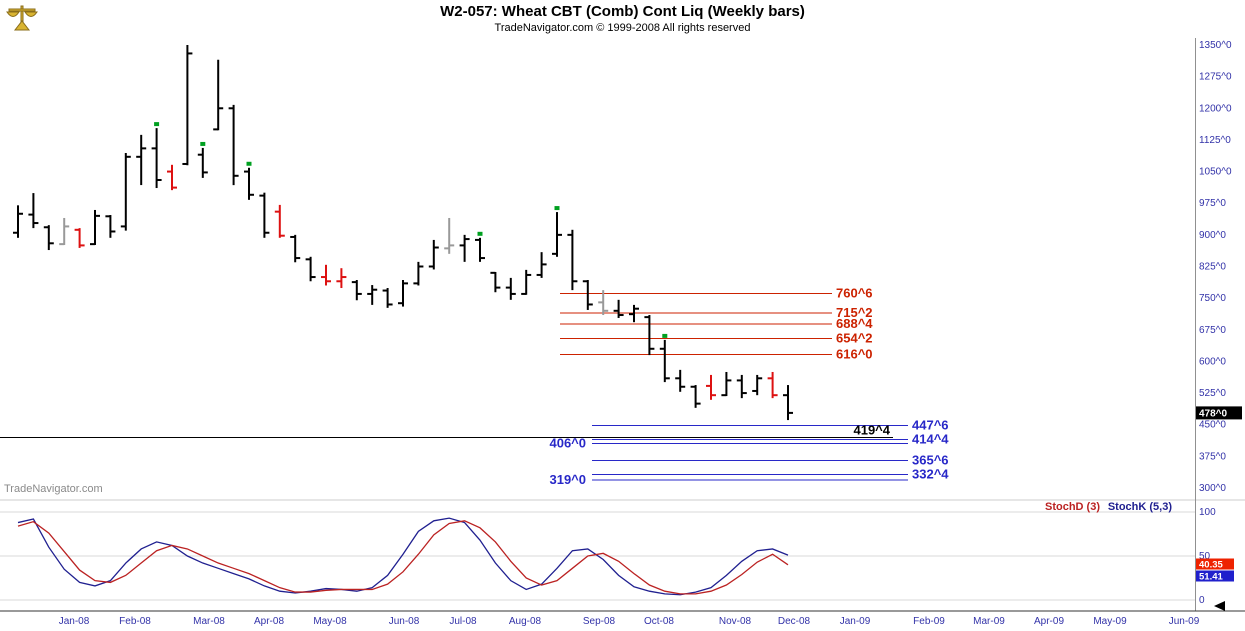 The width and height of the screenshot is (1245, 631). Describe the element at coordinates (1211, 577) in the screenshot. I see `stochk-value: 51.41` at that location.